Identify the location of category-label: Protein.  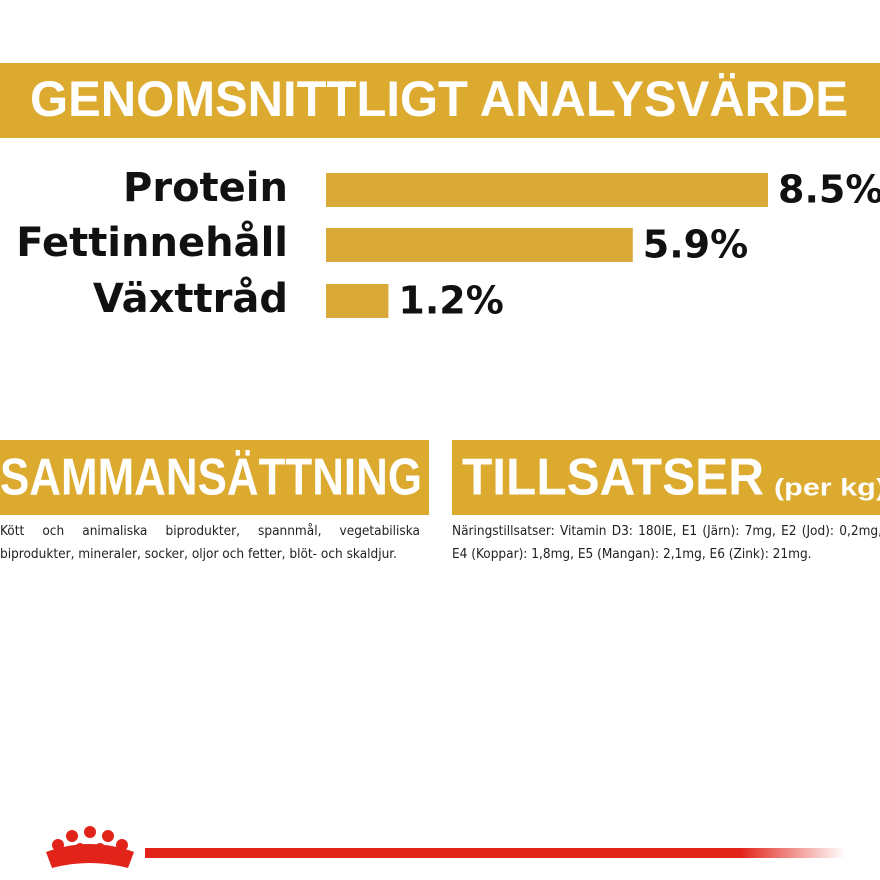
(205, 188).